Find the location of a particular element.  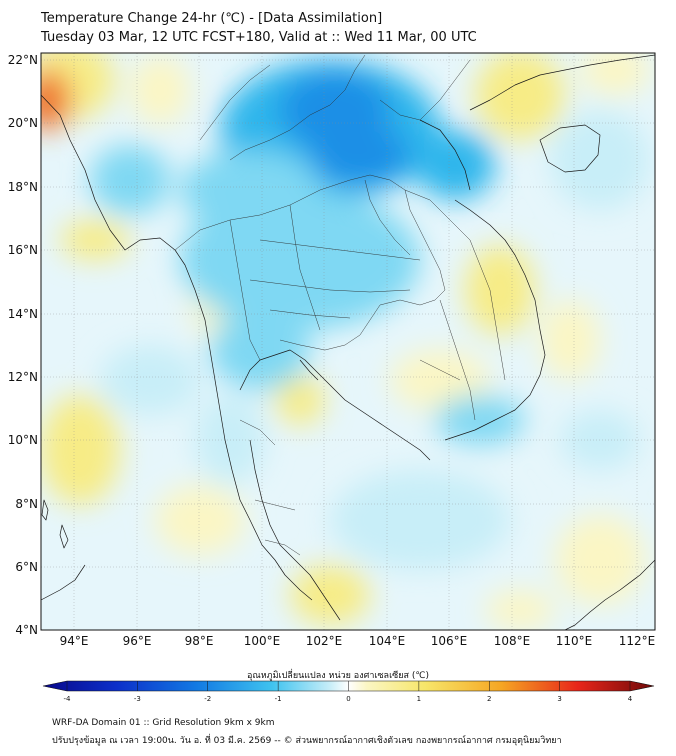

colorbar-ticks: -4 -3 -2 -1 0 1 2 3 4 is located at coordinates (348, 692).